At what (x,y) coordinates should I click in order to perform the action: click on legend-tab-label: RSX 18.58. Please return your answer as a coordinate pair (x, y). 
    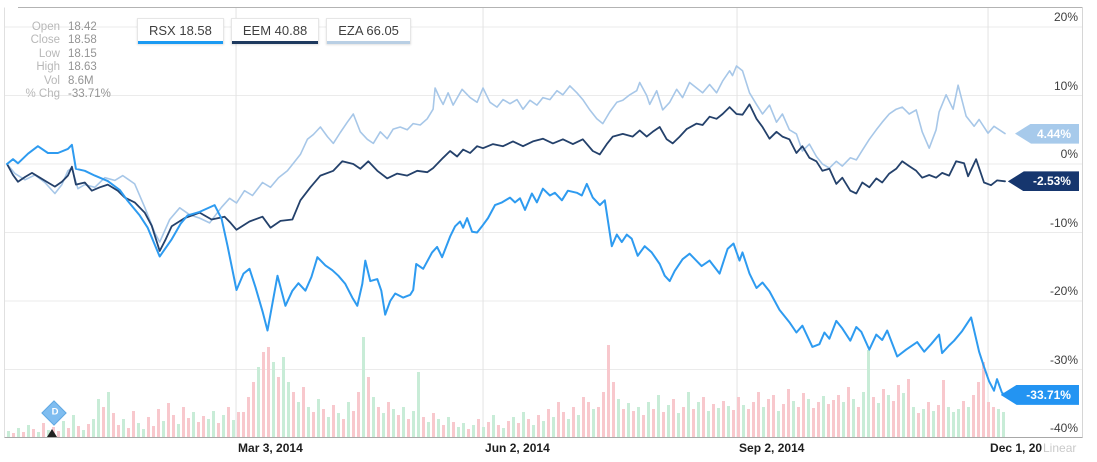
    Looking at the image, I should click on (180, 30).